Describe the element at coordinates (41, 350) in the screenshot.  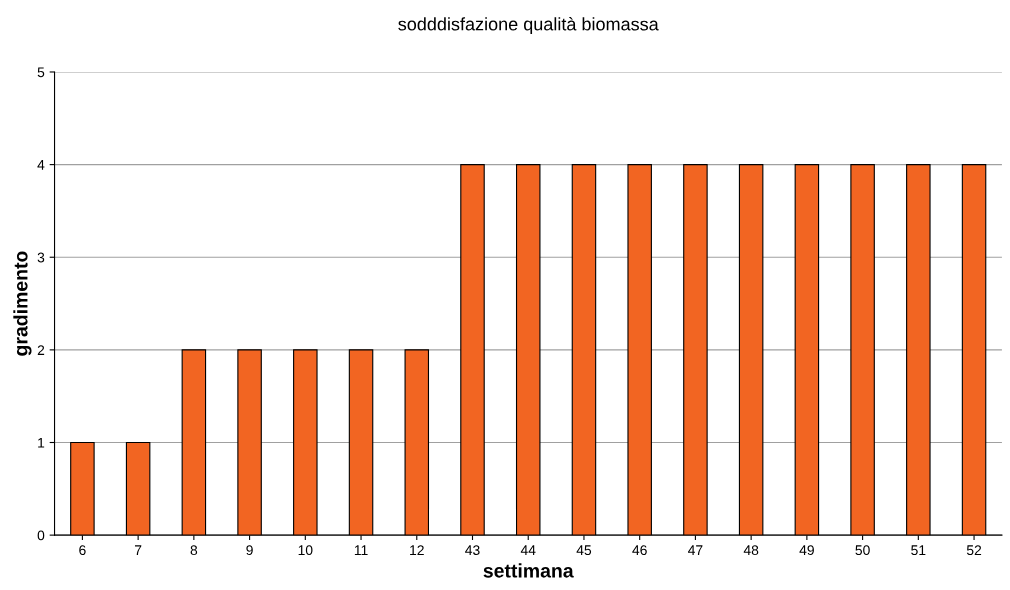
I see `y-tick-label: 2` at that location.